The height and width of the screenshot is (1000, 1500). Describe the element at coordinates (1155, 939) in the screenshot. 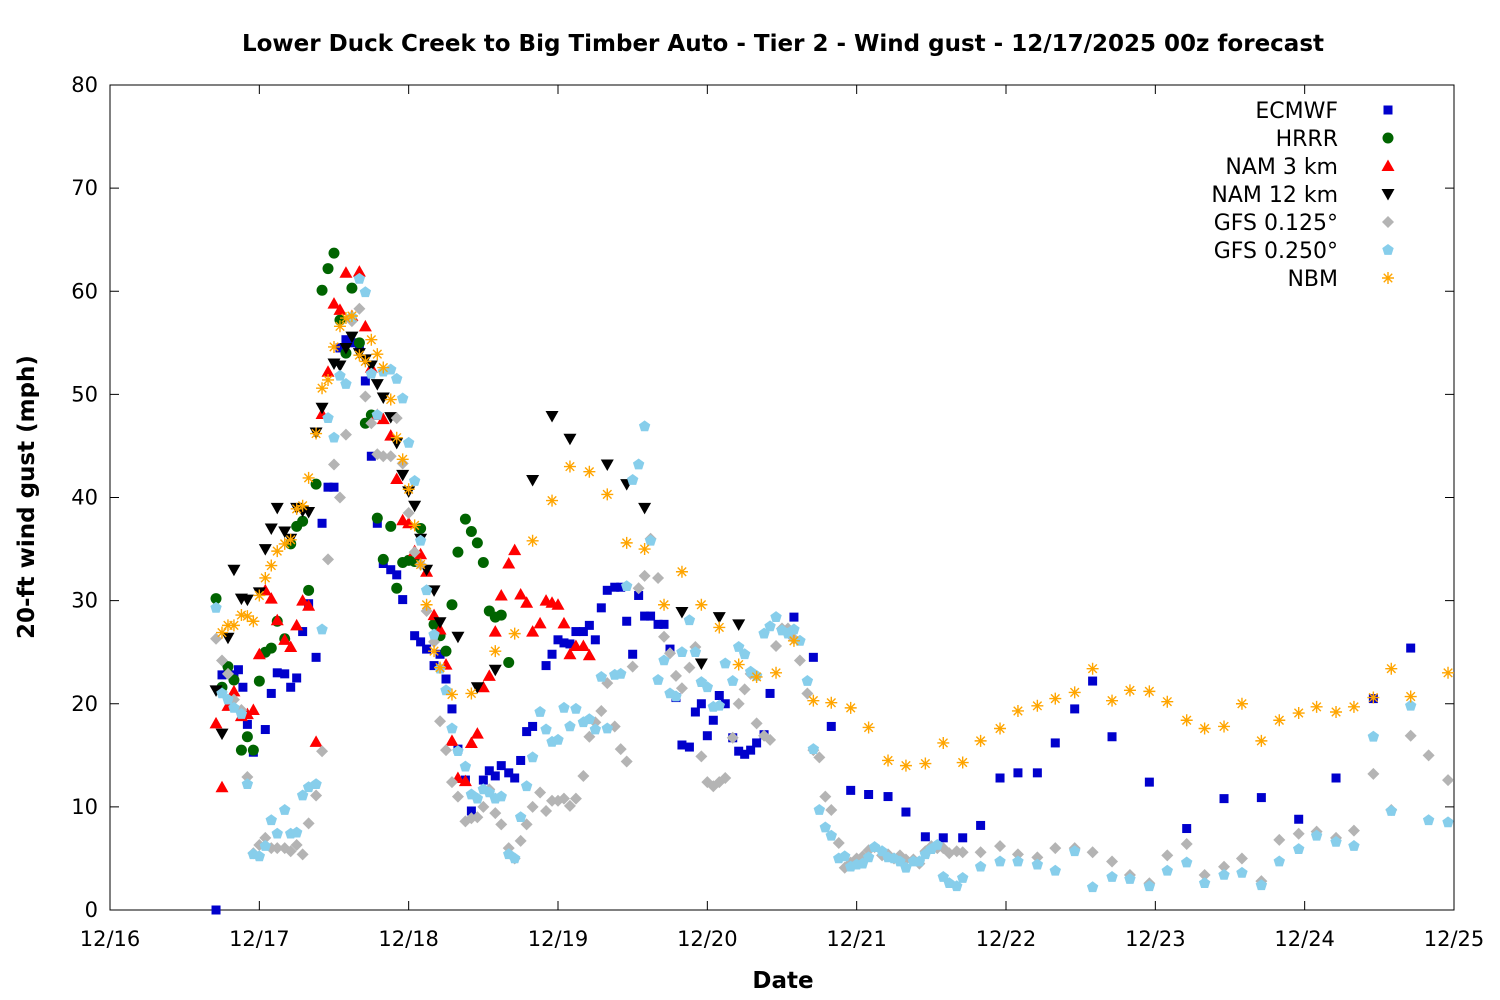

I see `x-tick-label: 12/23` at that location.